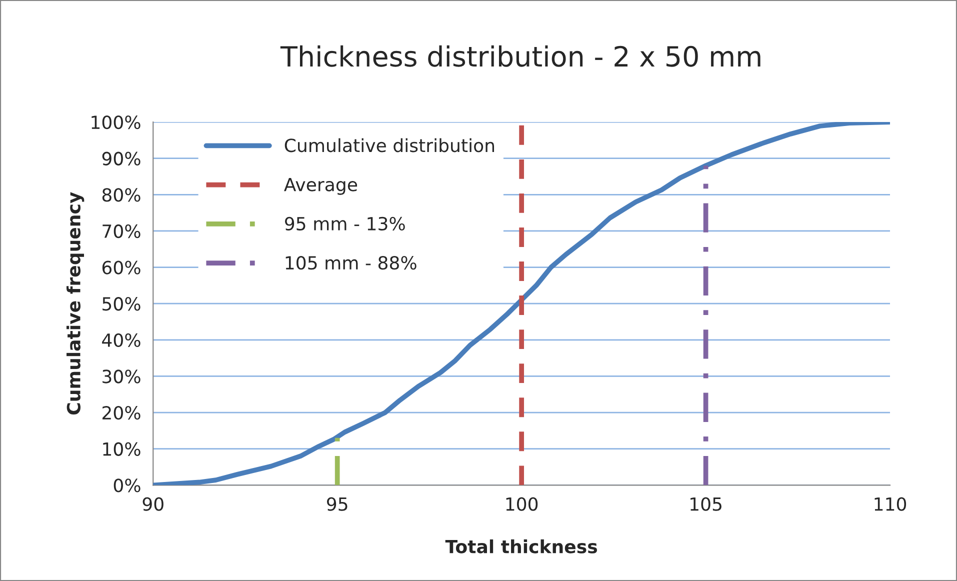  What do you see at coordinates (121, 413) in the screenshot?
I see `y-tick-label: 20%` at bounding box center [121, 413].